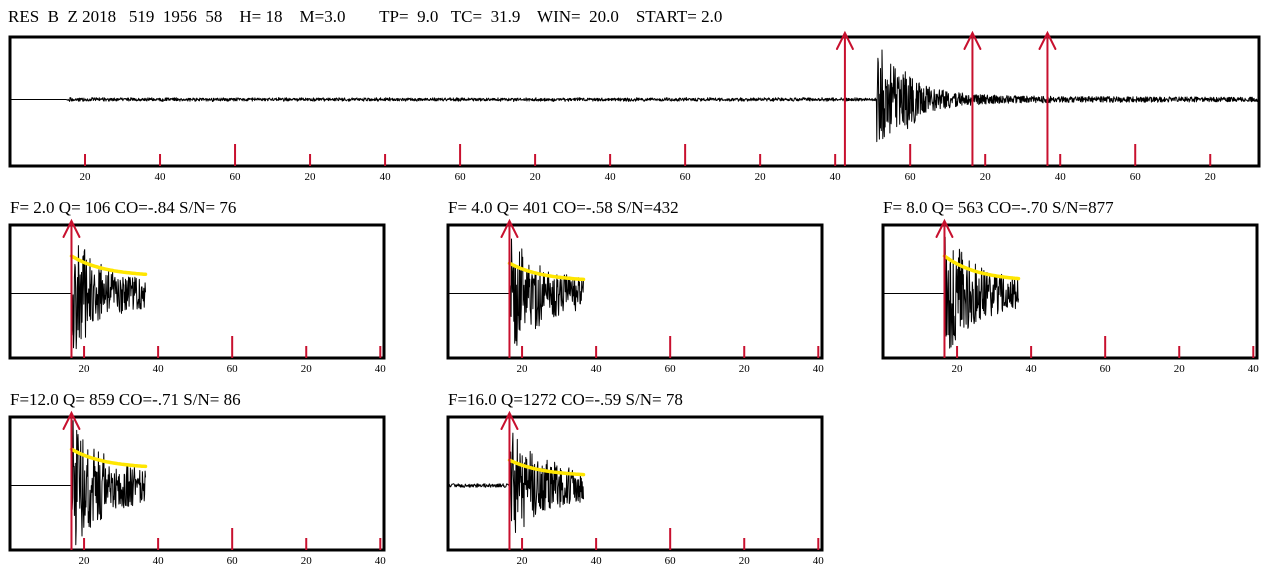 The image size is (1269, 575). What do you see at coordinates (597, 369) in the screenshot?
I see `tick-label-f4-1: 40` at bounding box center [597, 369].